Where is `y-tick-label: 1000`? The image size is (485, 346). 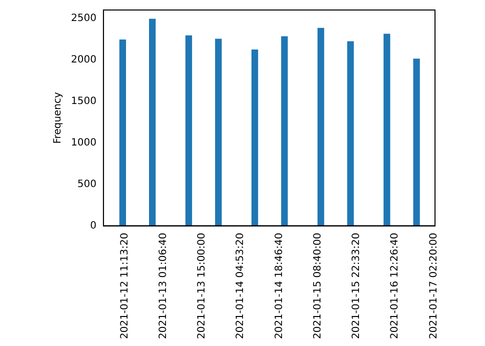 y-tick-label: 1000 is located at coordinates (83, 142).